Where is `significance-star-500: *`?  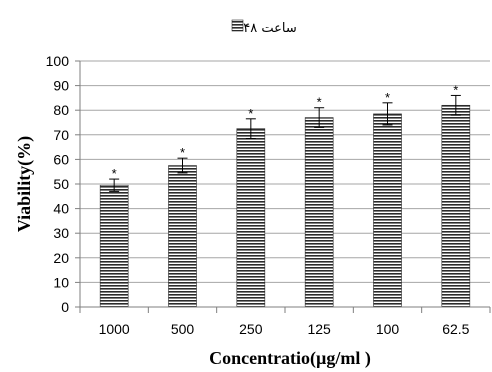
significance-star-500: * is located at coordinates (182, 152).